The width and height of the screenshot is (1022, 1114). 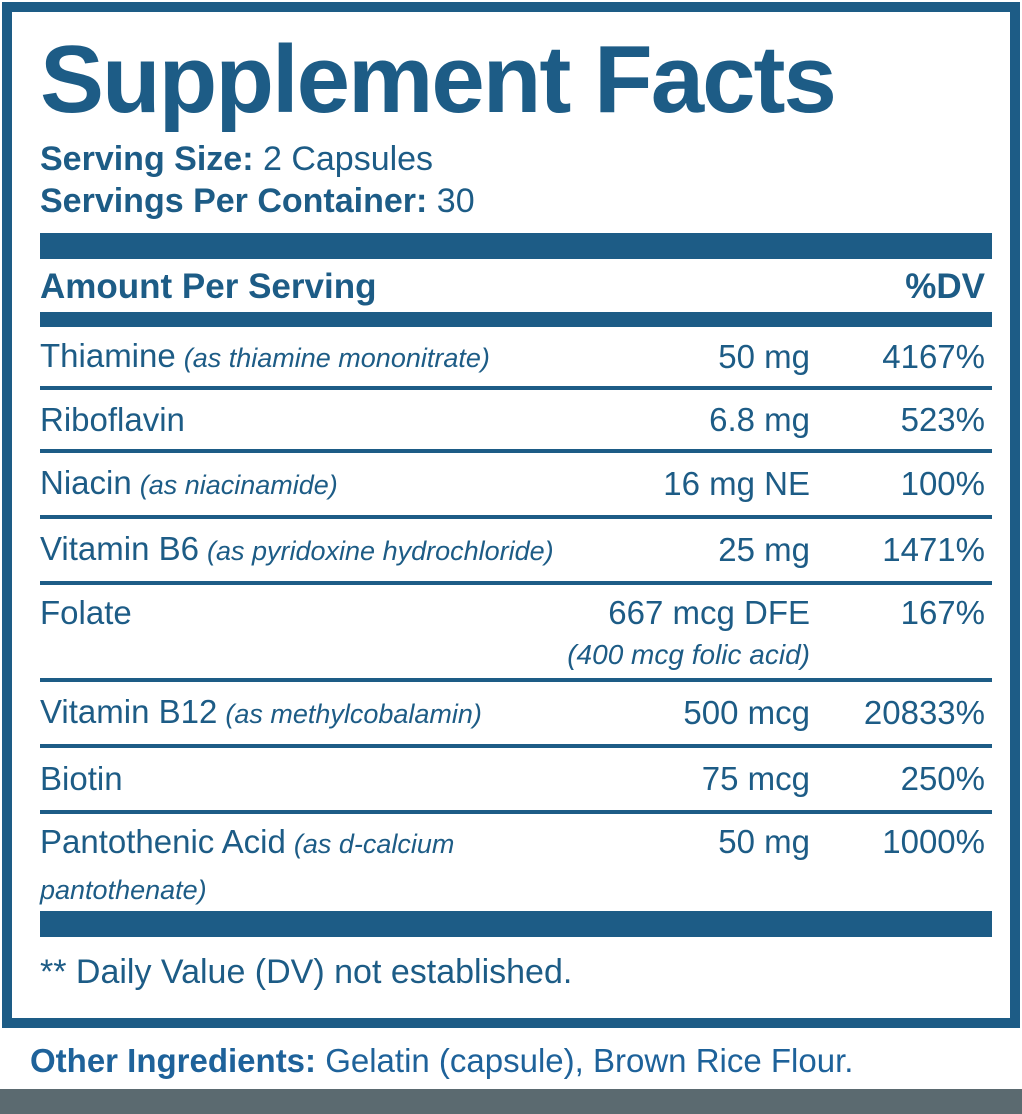 I want to click on serving-size-line: Serving Size: 2 Capsules, so click(x=236, y=159).